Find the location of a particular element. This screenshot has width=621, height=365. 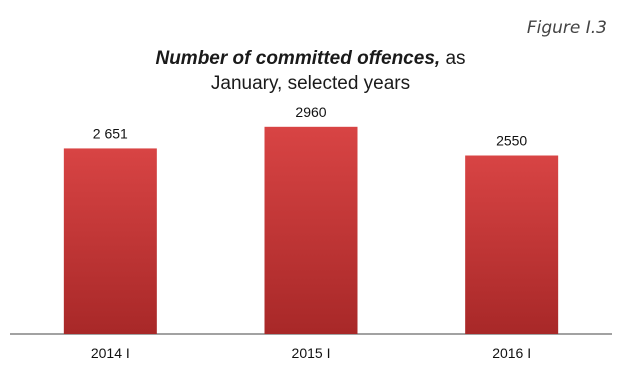

data-label-1: 2960 is located at coordinates (310, 112).